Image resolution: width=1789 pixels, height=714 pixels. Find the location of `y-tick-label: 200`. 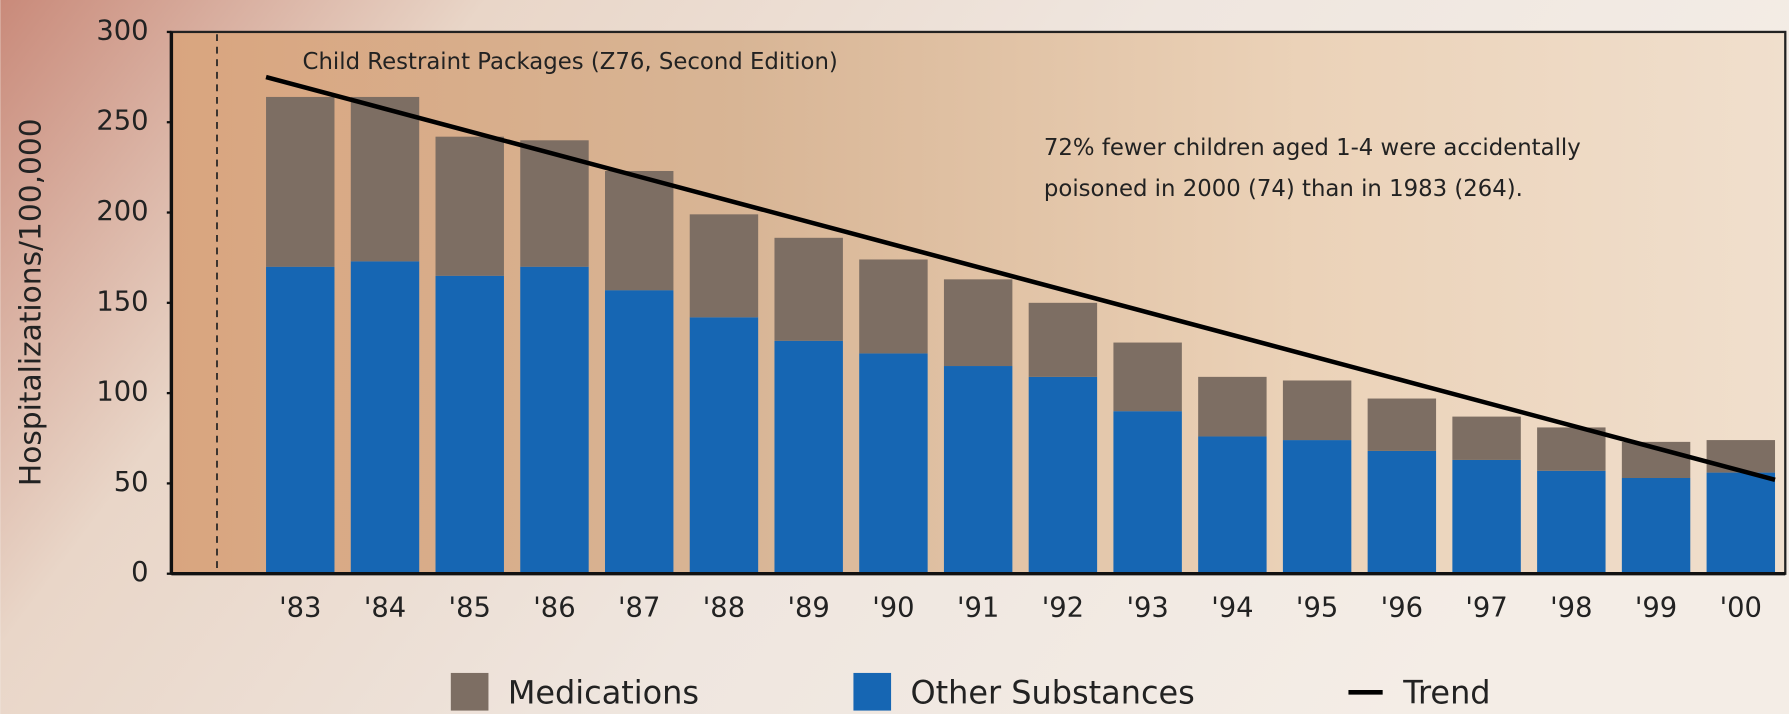

y-tick-label: 200 is located at coordinates (122, 211).